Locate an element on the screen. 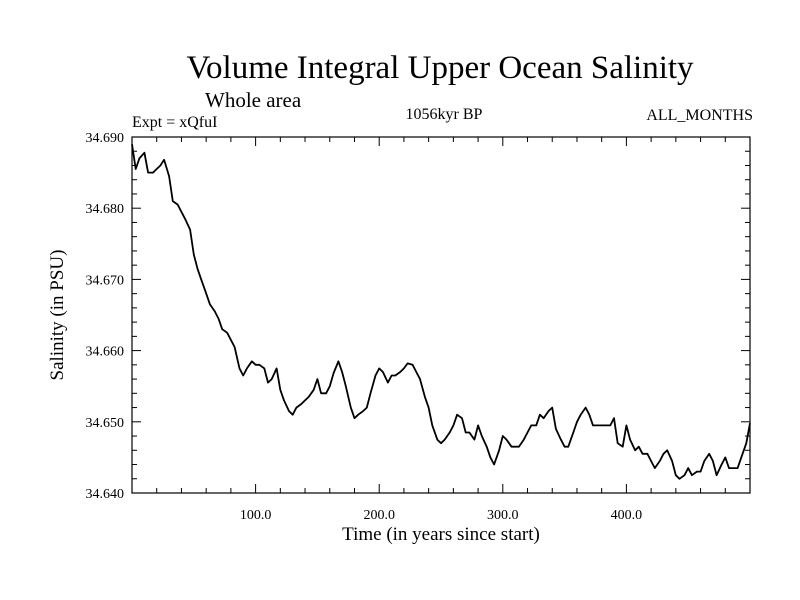 The image size is (800, 600). y-tick-label: 34.650 is located at coordinates (105, 423).